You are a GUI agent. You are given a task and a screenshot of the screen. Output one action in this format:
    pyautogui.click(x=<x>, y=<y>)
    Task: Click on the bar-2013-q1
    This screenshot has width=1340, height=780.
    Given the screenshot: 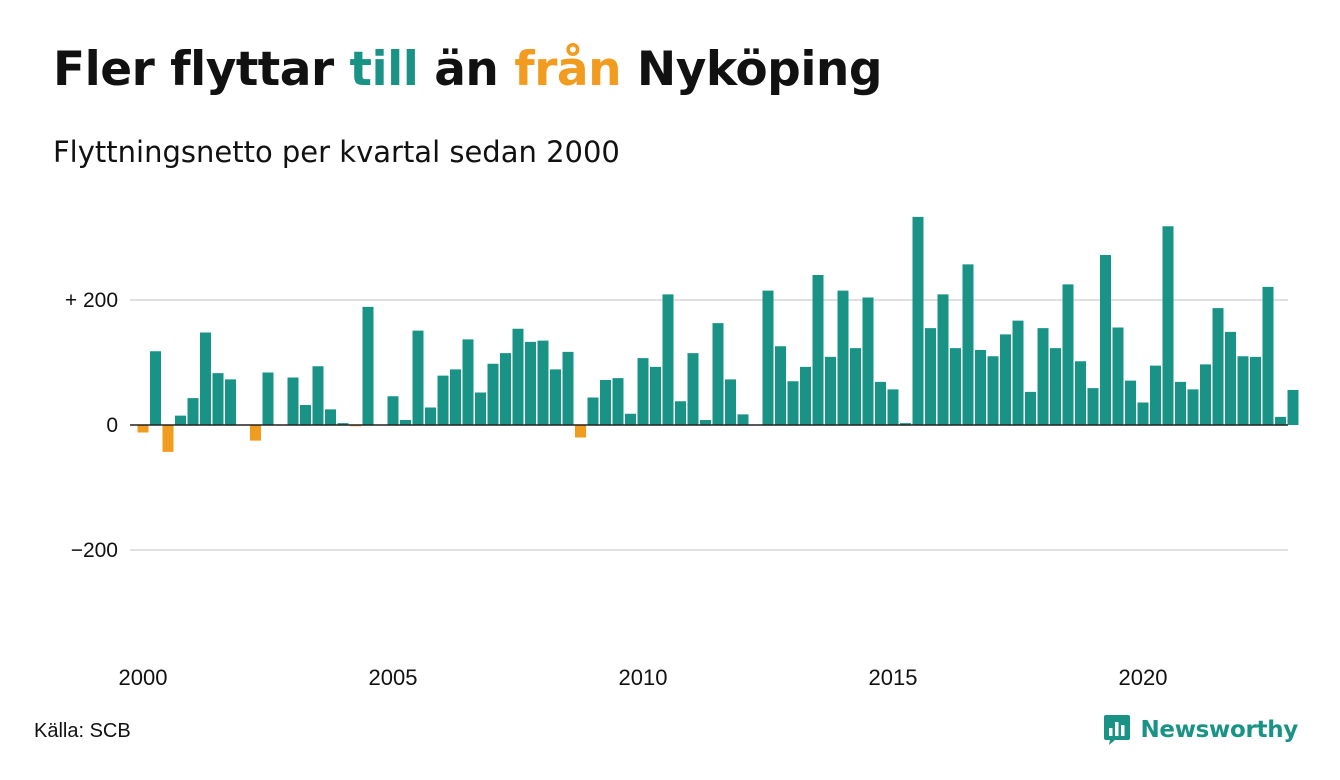 What is the action you would take?
    pyautogui.click(x=793, y=403)
    